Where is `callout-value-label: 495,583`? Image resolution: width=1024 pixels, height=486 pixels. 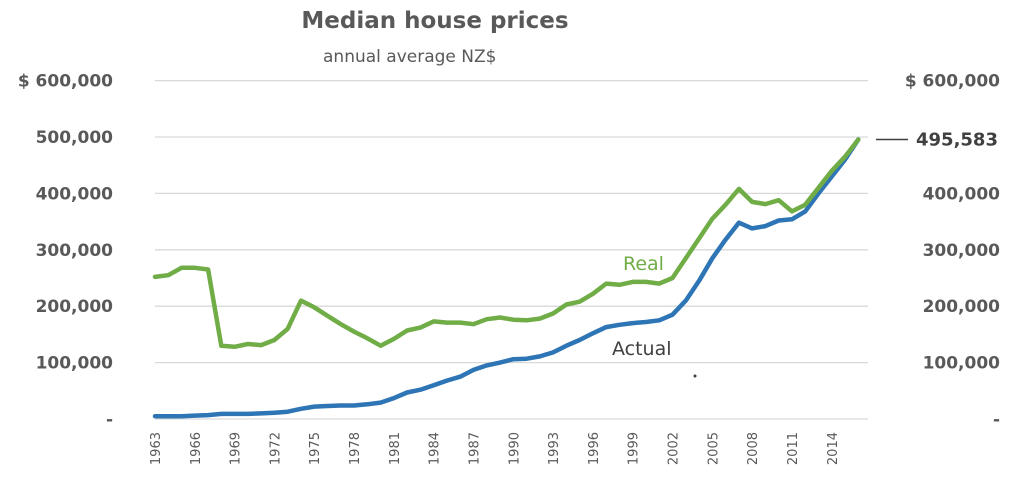 callout-value-label: 495,583 is located at coordinates (957, 139).